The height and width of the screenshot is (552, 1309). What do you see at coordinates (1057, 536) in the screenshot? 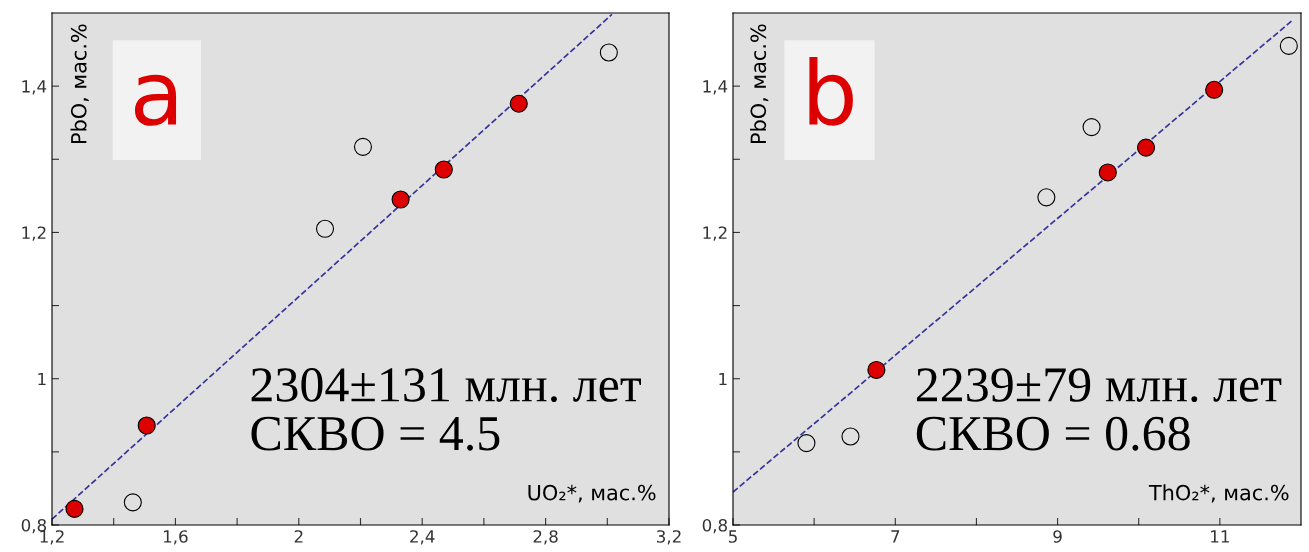
I see `x-tick-label: 9` at bounding box center [1057, 536].